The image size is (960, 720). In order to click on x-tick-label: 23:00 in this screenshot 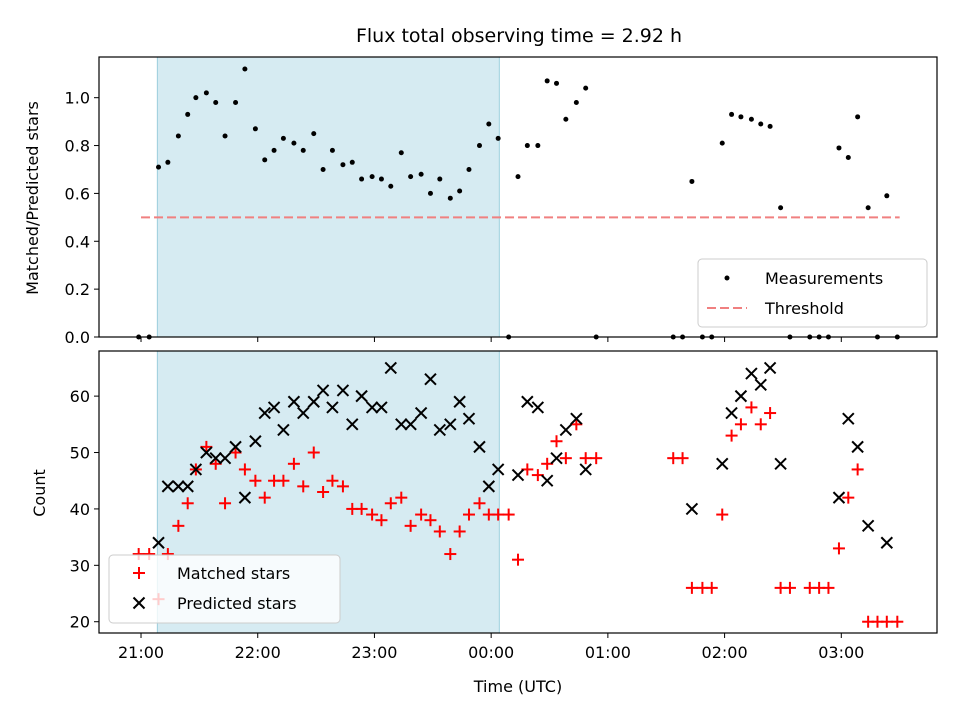, I will do `click(374, 652)`.